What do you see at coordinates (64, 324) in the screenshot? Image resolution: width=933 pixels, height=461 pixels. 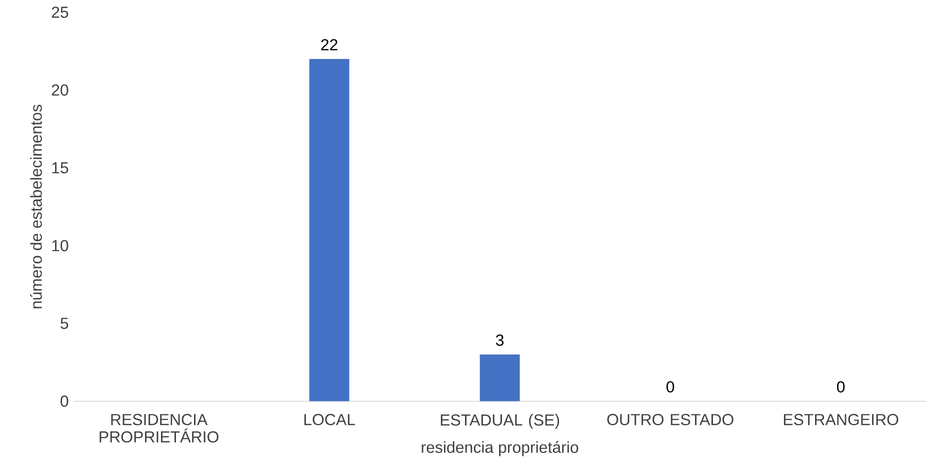 I see `y-tick-label: 5` at bounding box center [64, 324].